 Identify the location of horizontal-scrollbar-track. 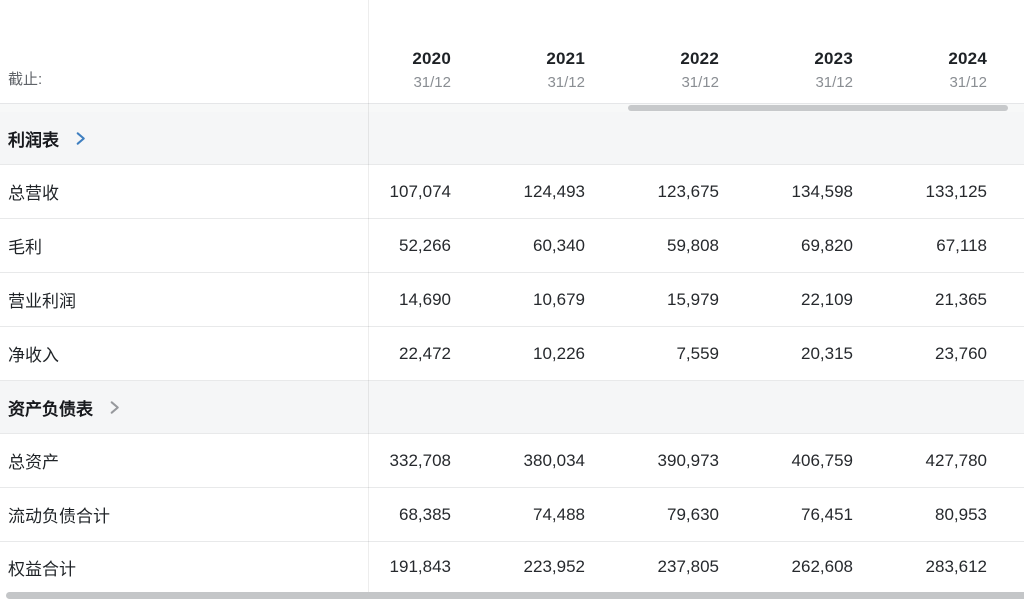
(512, 108).